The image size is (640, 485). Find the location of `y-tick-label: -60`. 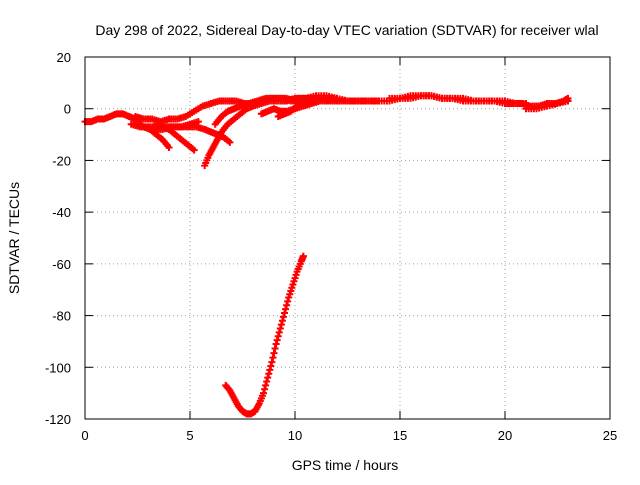

y-tick-label: -60 is located at coordinates (61, 264).